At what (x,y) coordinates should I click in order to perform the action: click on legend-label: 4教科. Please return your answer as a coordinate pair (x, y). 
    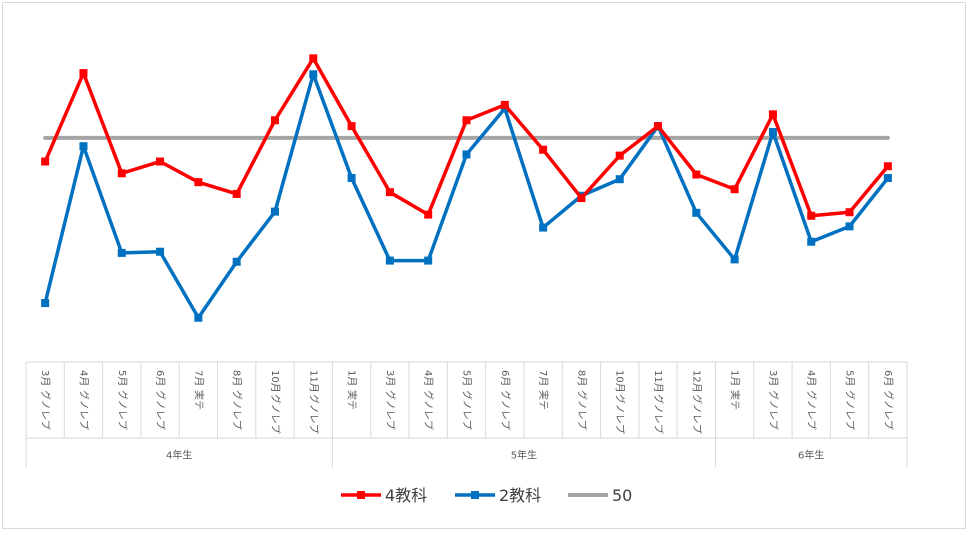
    Looking at the image, I should click on (406, 495).